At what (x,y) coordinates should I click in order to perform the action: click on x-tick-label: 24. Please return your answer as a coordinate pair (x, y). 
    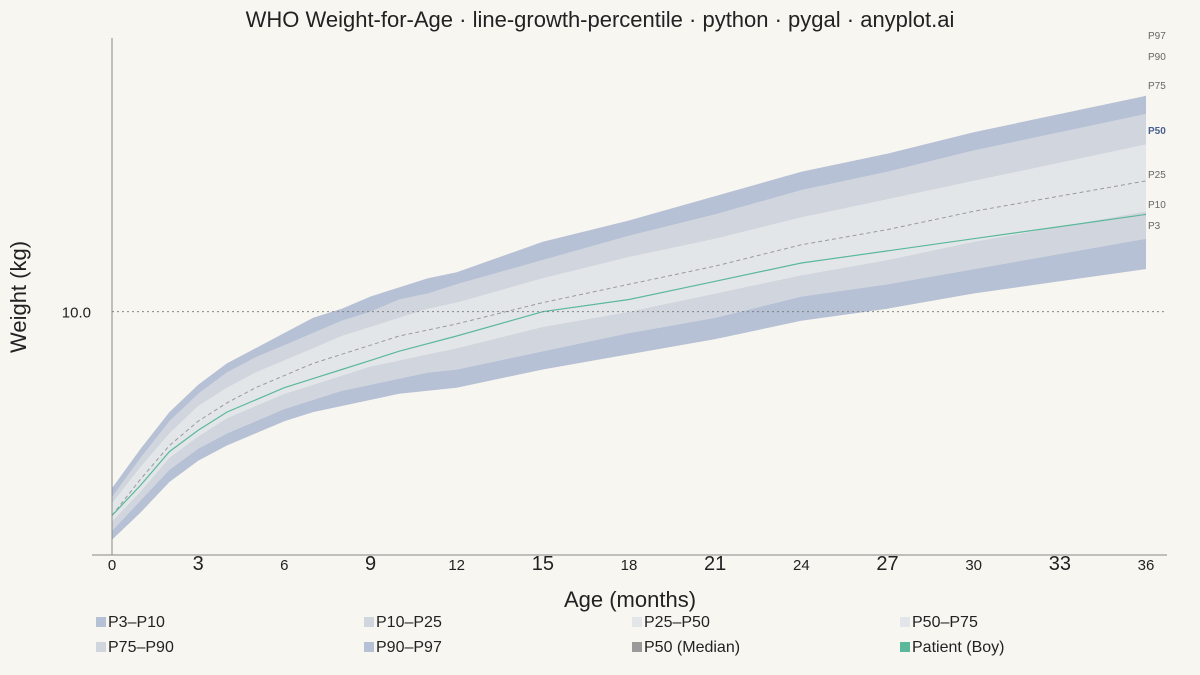
    Looking at the image, I should click on (801, 565).